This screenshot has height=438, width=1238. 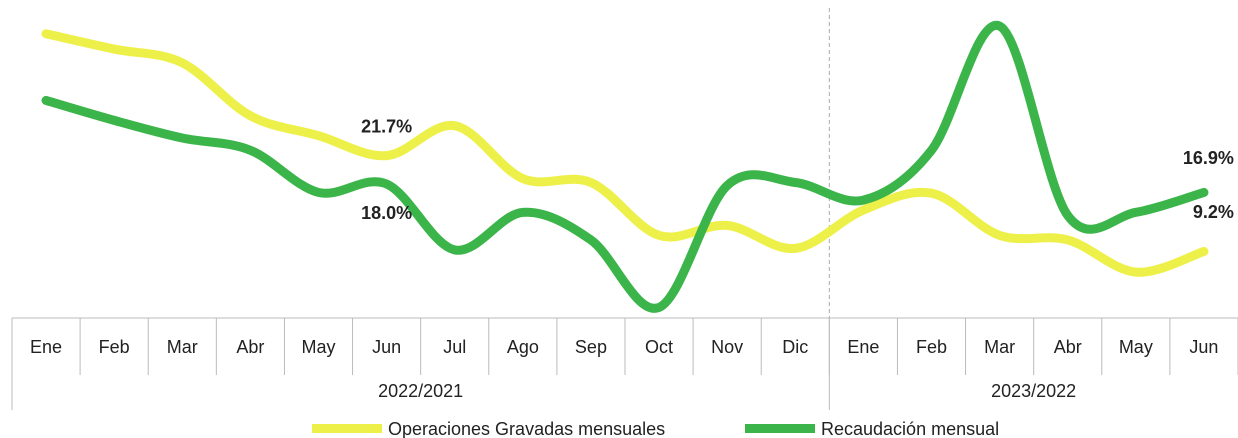 I want to click on group-label: 2022/2021, so click(x=420, y=391).